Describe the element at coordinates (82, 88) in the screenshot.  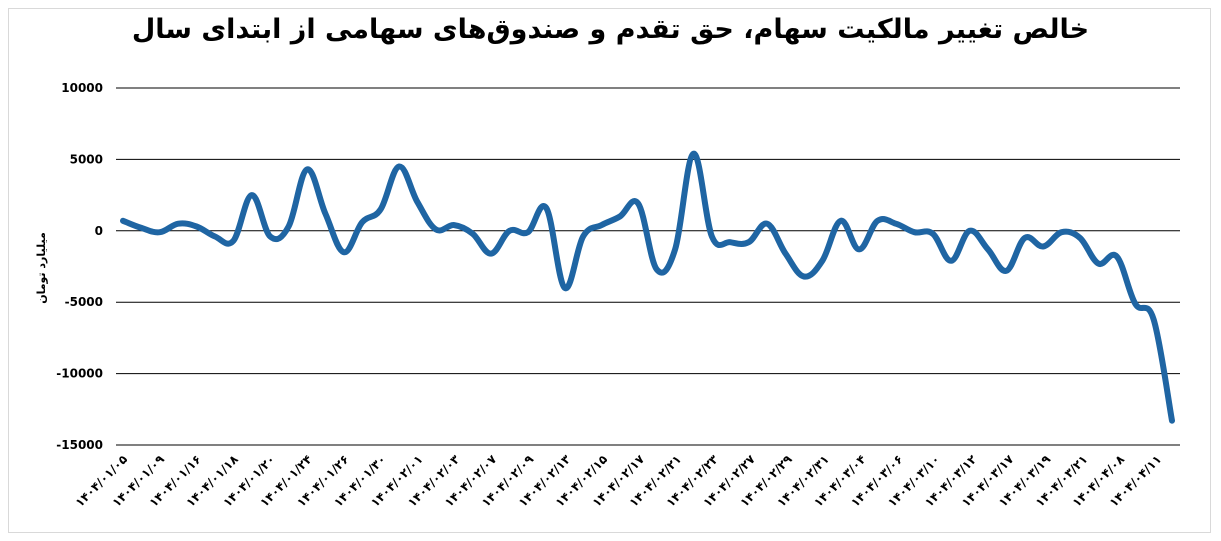
I see `y-tick-label: 10000` at that location.